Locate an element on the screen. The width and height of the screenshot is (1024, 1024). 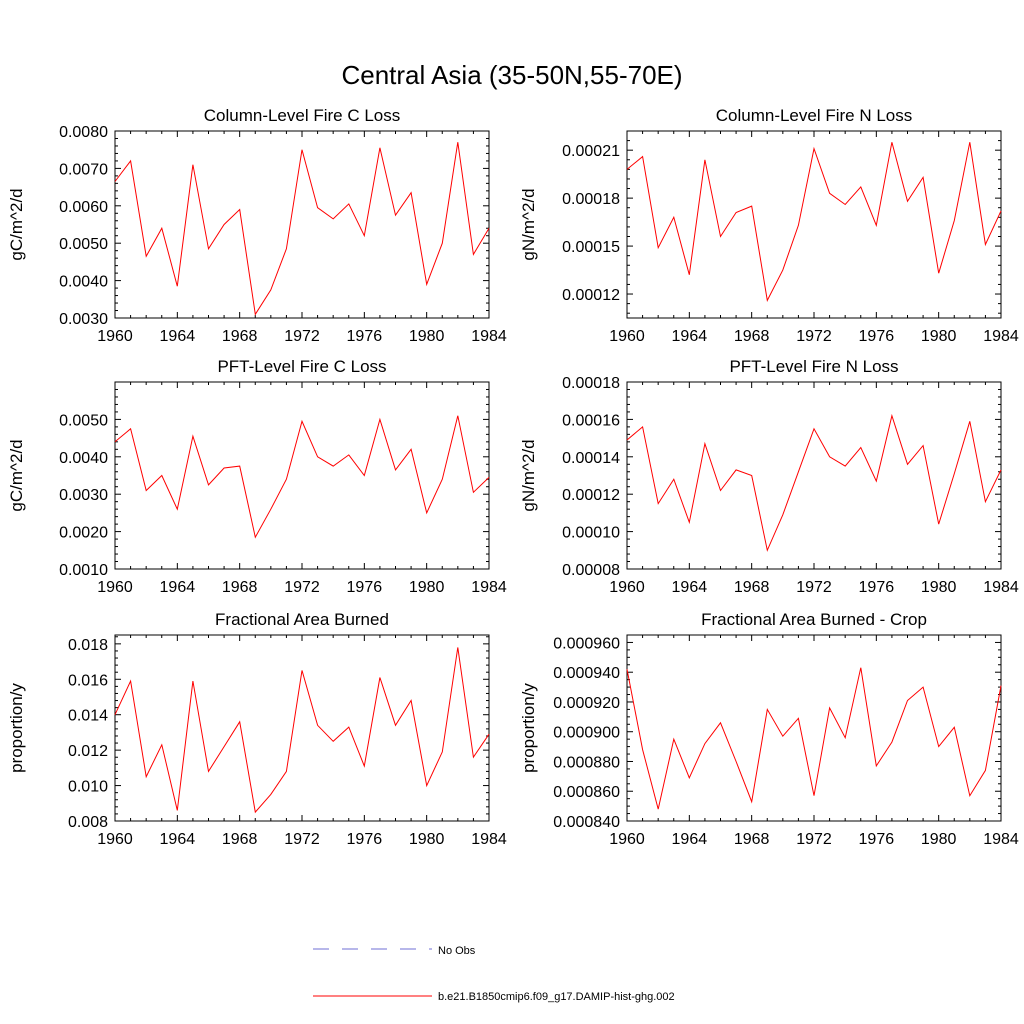
y-tick-label: 0.000840 is located at coordinates (586, 822).